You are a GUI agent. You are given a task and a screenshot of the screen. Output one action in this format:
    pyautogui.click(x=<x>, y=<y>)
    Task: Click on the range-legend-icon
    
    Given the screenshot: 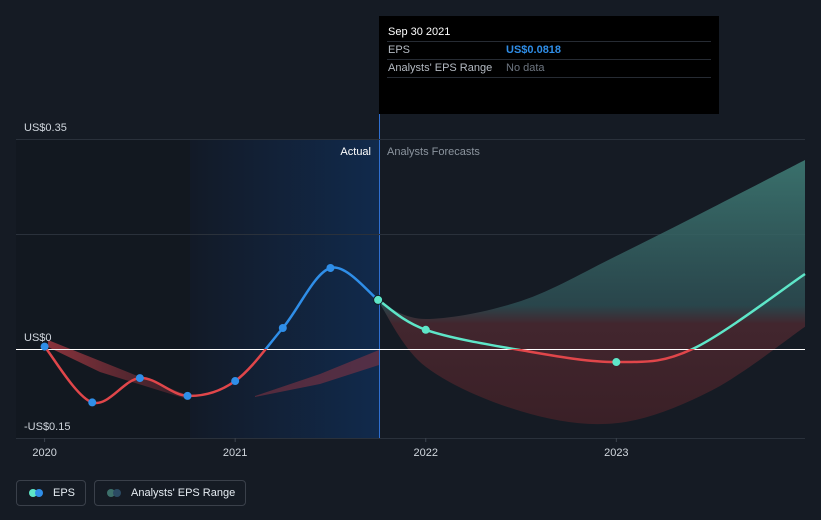 What is the action you would take?
    pyautogui.click(x=116, y=493)
    